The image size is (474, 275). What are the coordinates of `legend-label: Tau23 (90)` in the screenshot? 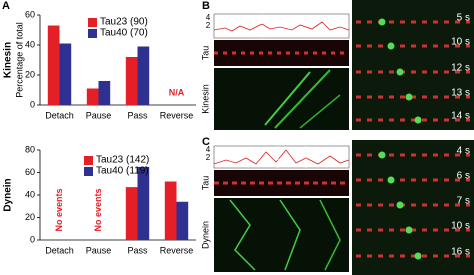 It's located at (124, 22).